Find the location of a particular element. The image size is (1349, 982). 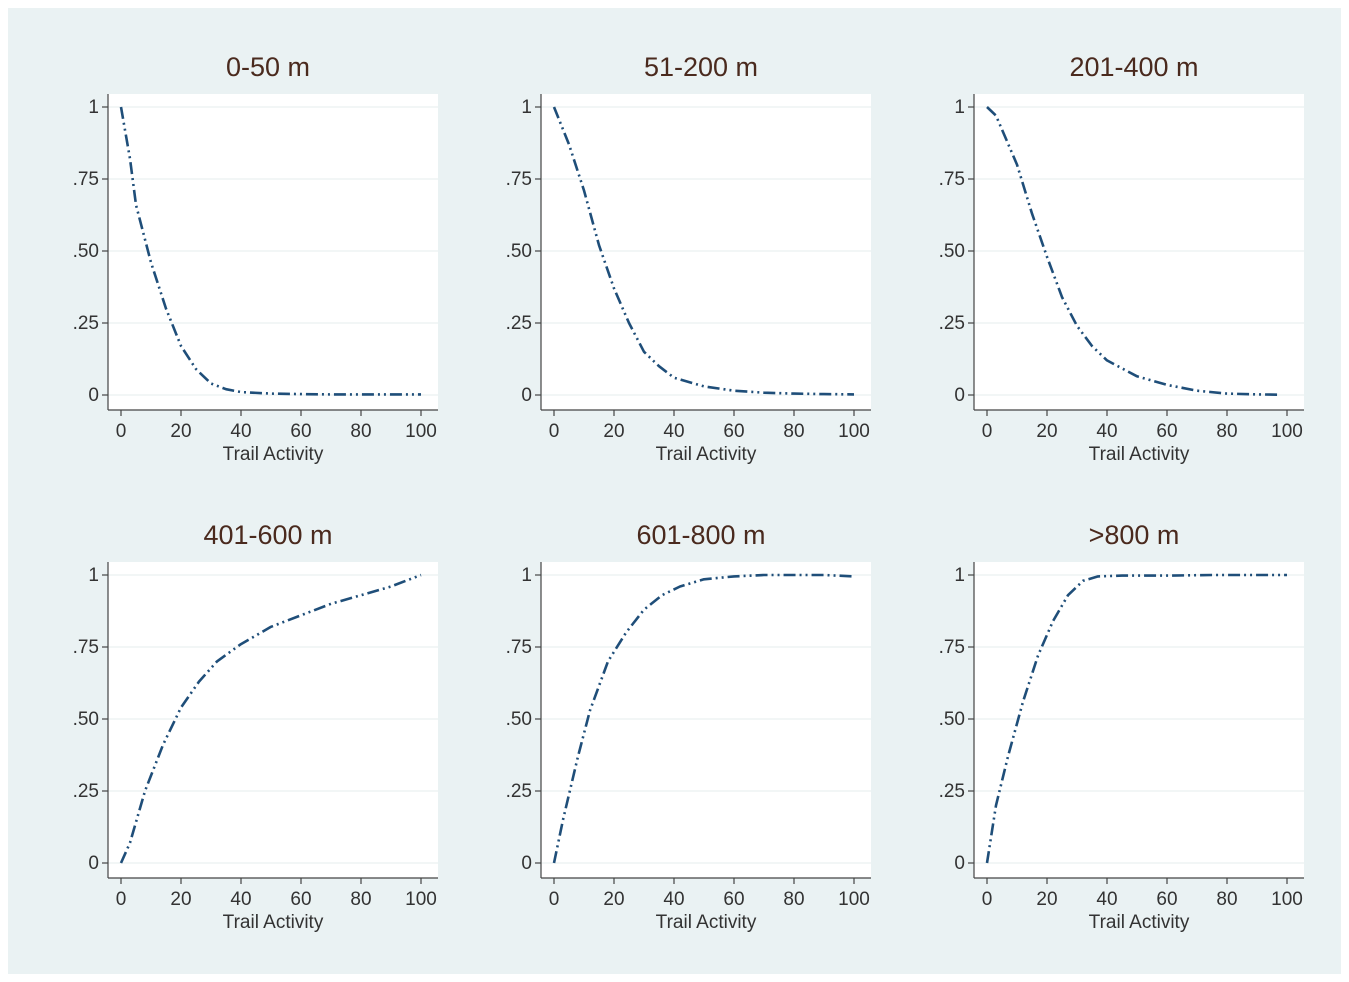

panel-title: 601-800 m is located at coordinates (701, 535).